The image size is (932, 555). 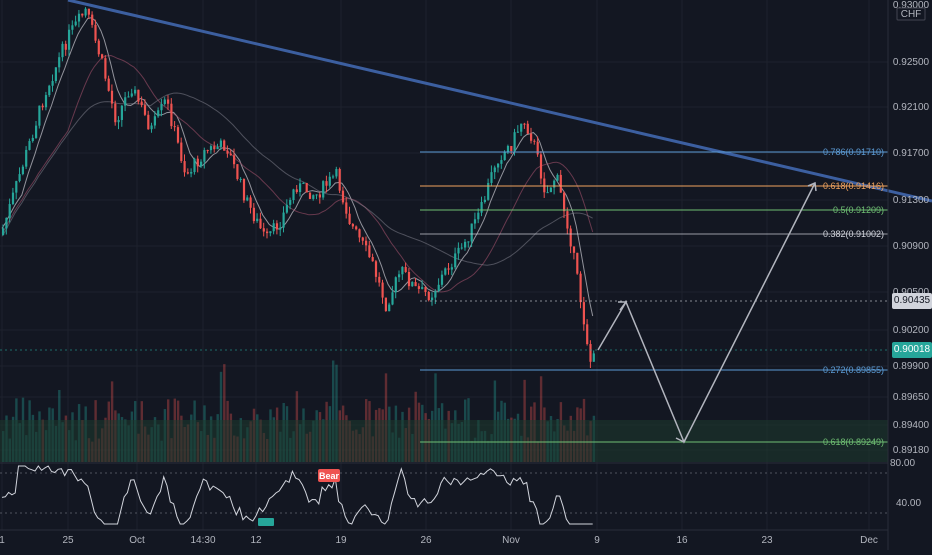 What do you see at coordinates (858, 210) in the screenshot?
I see `fib-label-05: 0.5(0.91209)` at bounding box center [858, 210].